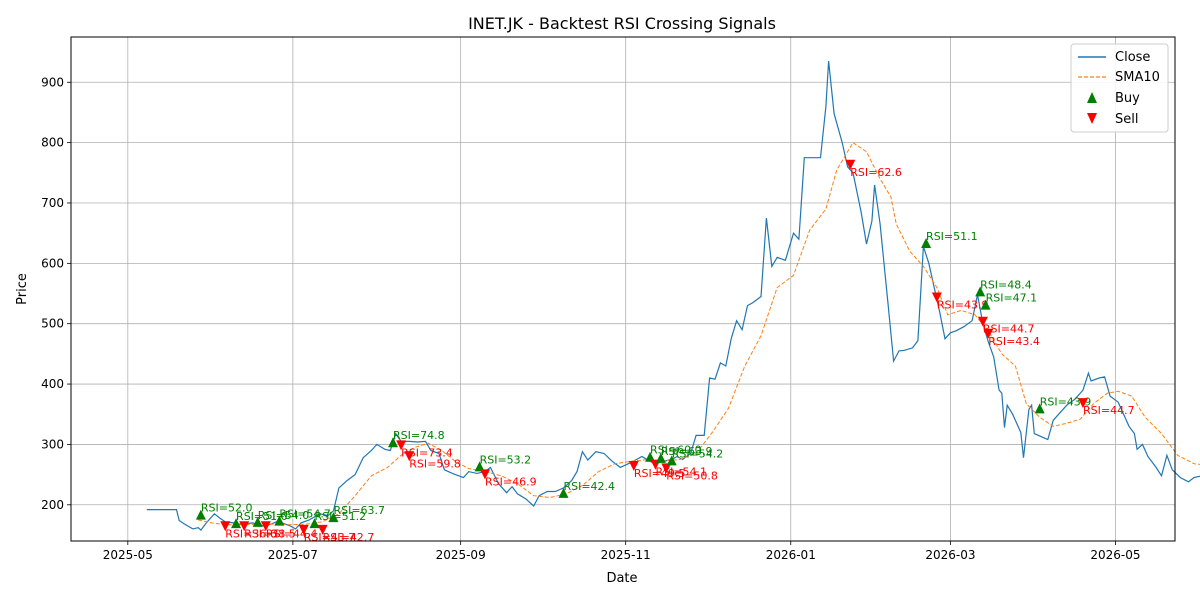 This screenshot has width=1200, height=600. Describe the element at coordinates (52, 444) in the screenshot. I see `y-tick-label: 300` at that location.